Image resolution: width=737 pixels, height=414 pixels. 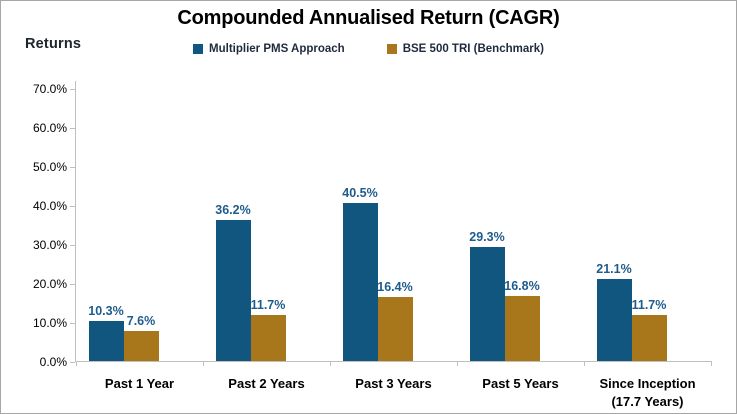 I want to click on category-label: Past 3 Years, so click(x=393, y=383).